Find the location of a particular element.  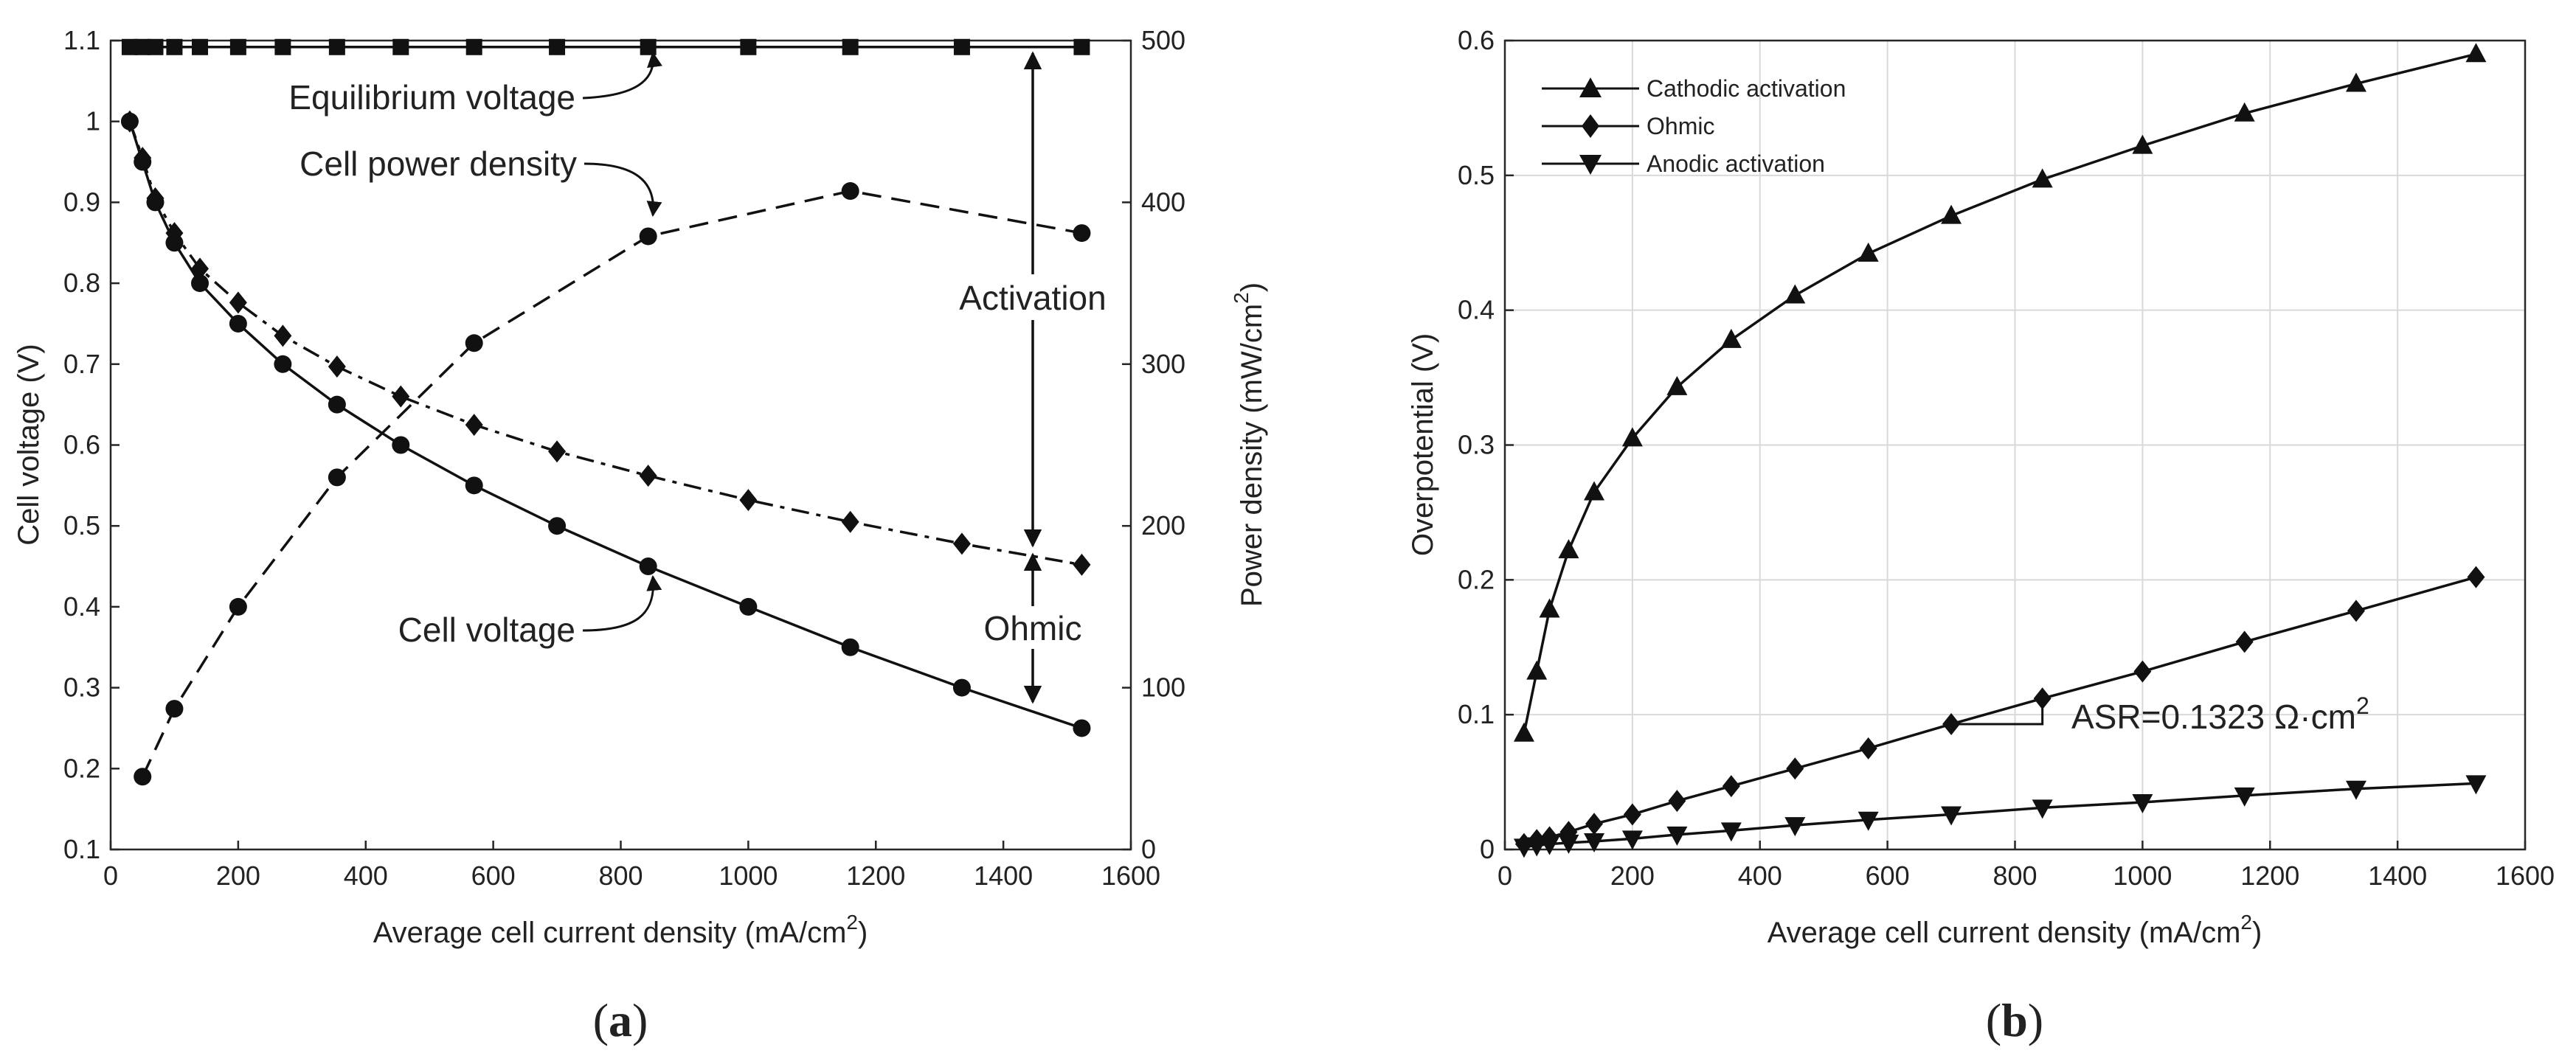

triangle-down-icon is located at coordinates (1591, 165).